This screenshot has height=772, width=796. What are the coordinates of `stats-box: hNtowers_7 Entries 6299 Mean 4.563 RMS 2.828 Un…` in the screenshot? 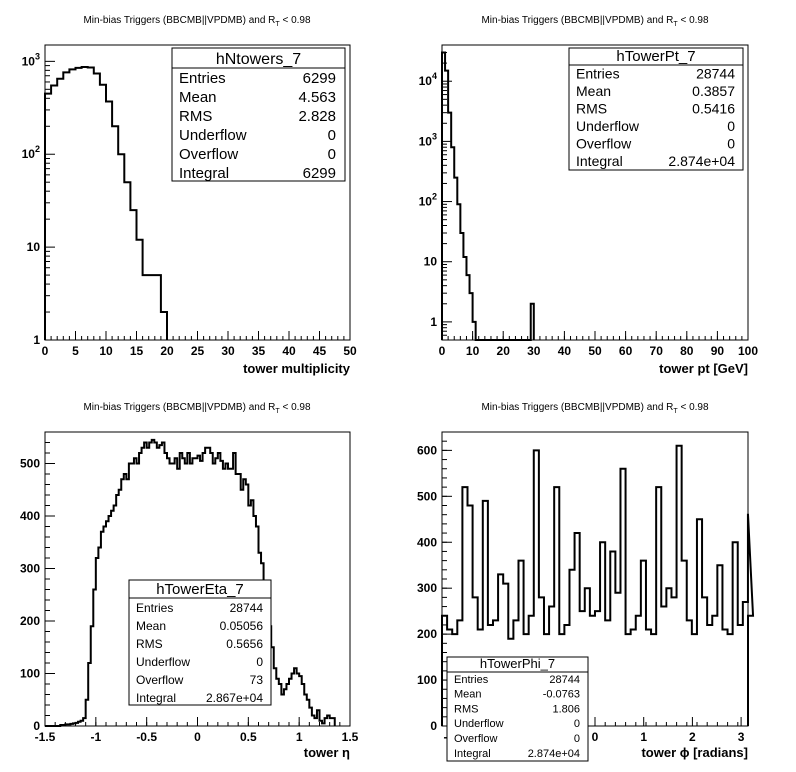 It's located at (258, 114).